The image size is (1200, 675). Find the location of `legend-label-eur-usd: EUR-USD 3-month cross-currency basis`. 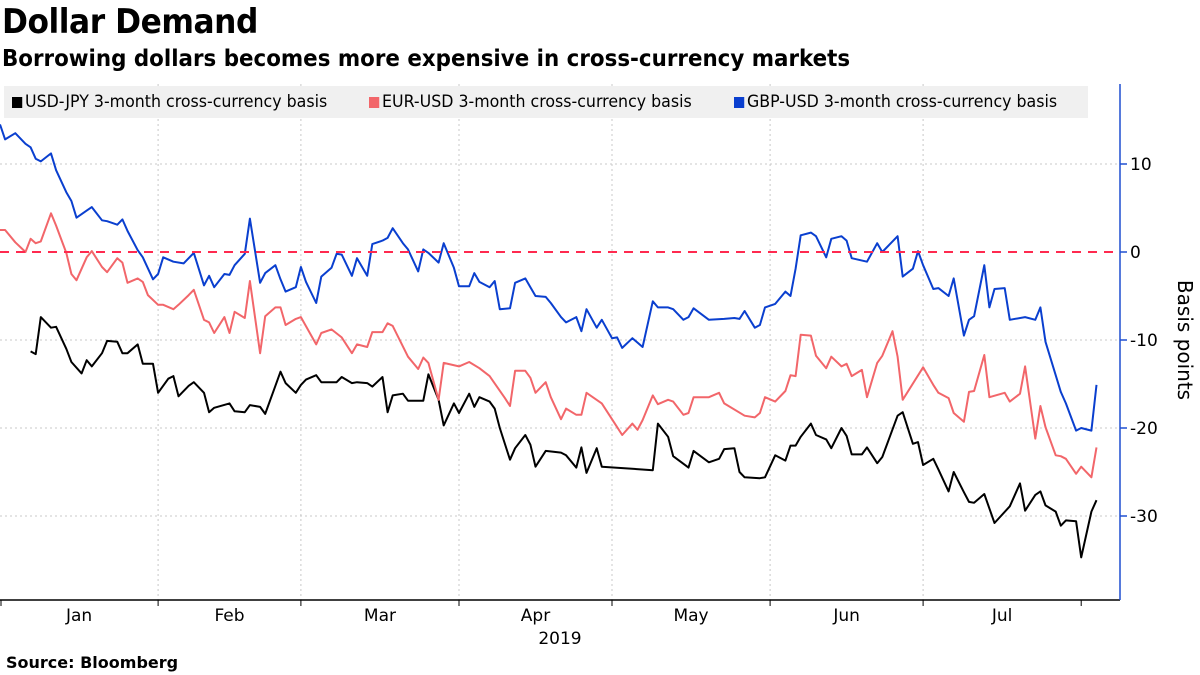

legend-label-eur-usd: EUR-USD 3-month cross-currency basis is located at coordinates (536, 102).